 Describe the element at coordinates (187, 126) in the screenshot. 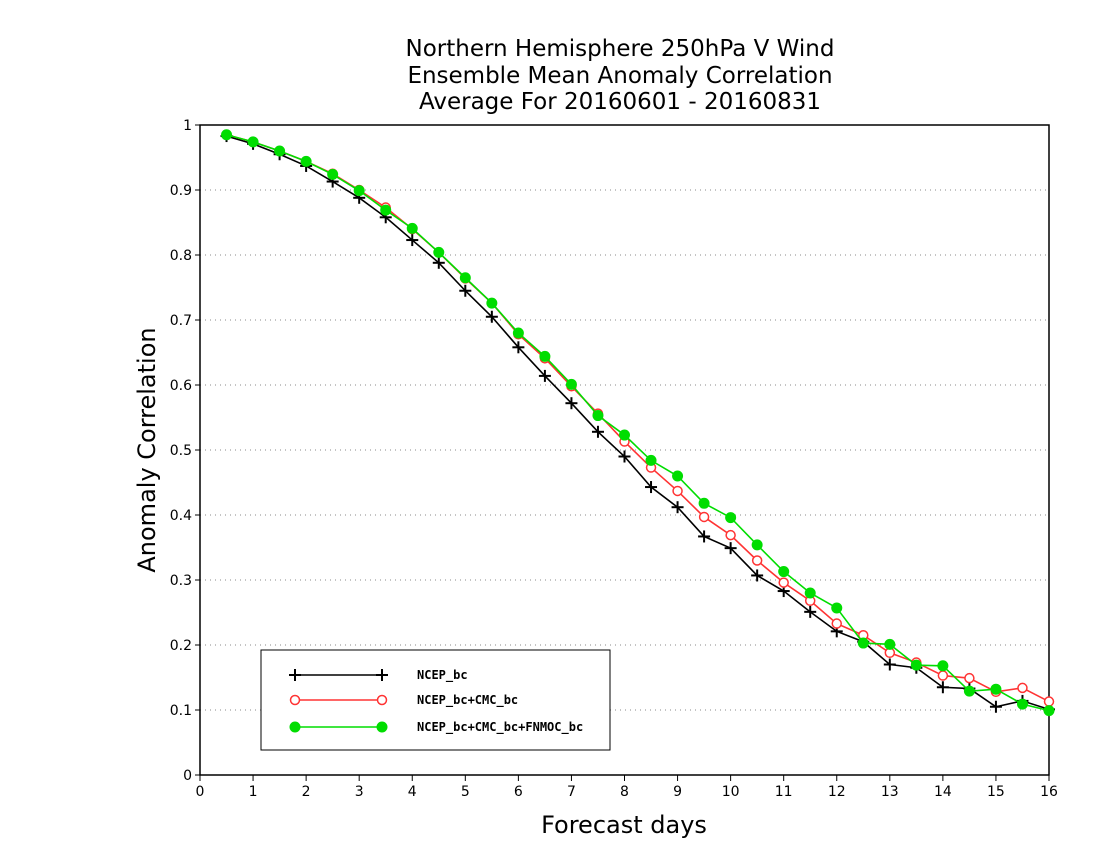

I see `y-tick-label-10: 1` at that location.